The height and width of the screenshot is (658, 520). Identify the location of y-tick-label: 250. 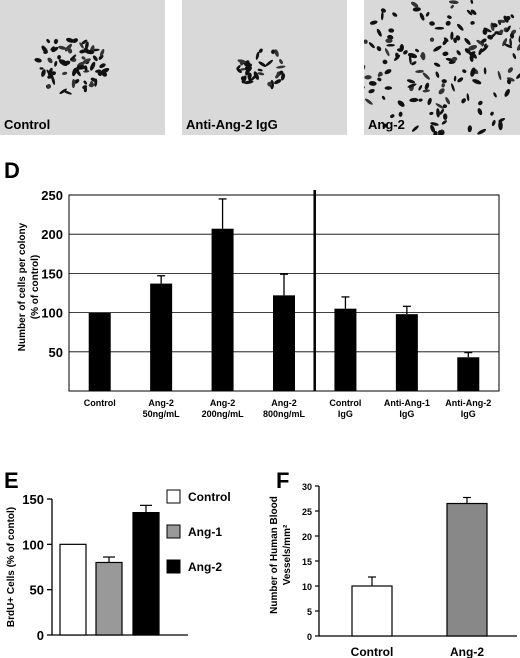
(52, 195).